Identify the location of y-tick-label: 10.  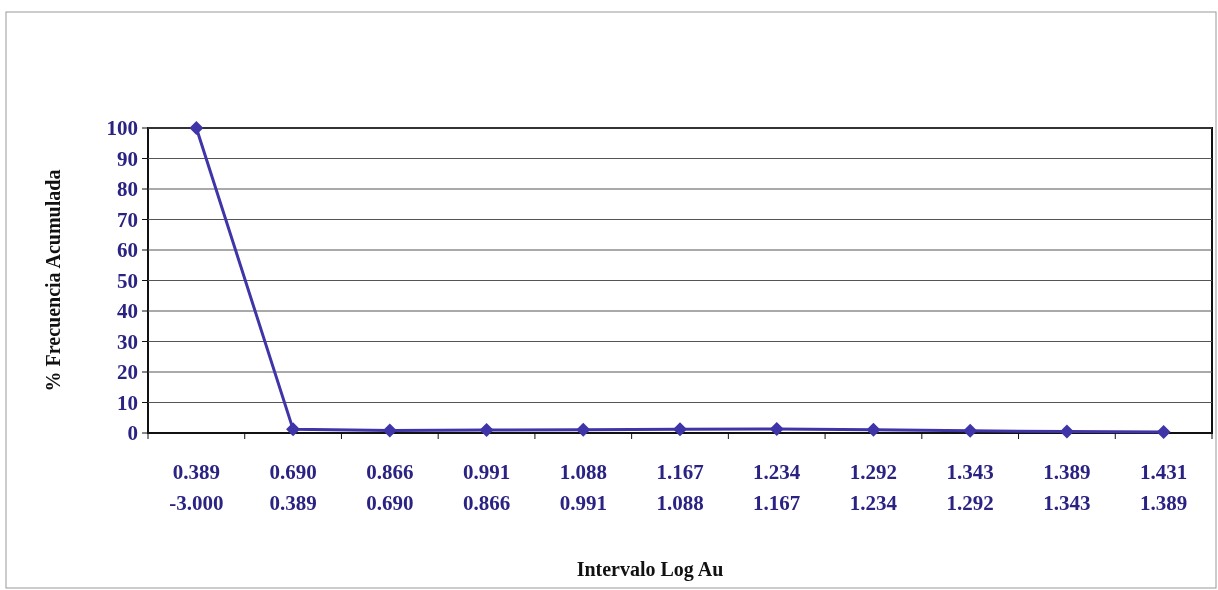
(127, 402).